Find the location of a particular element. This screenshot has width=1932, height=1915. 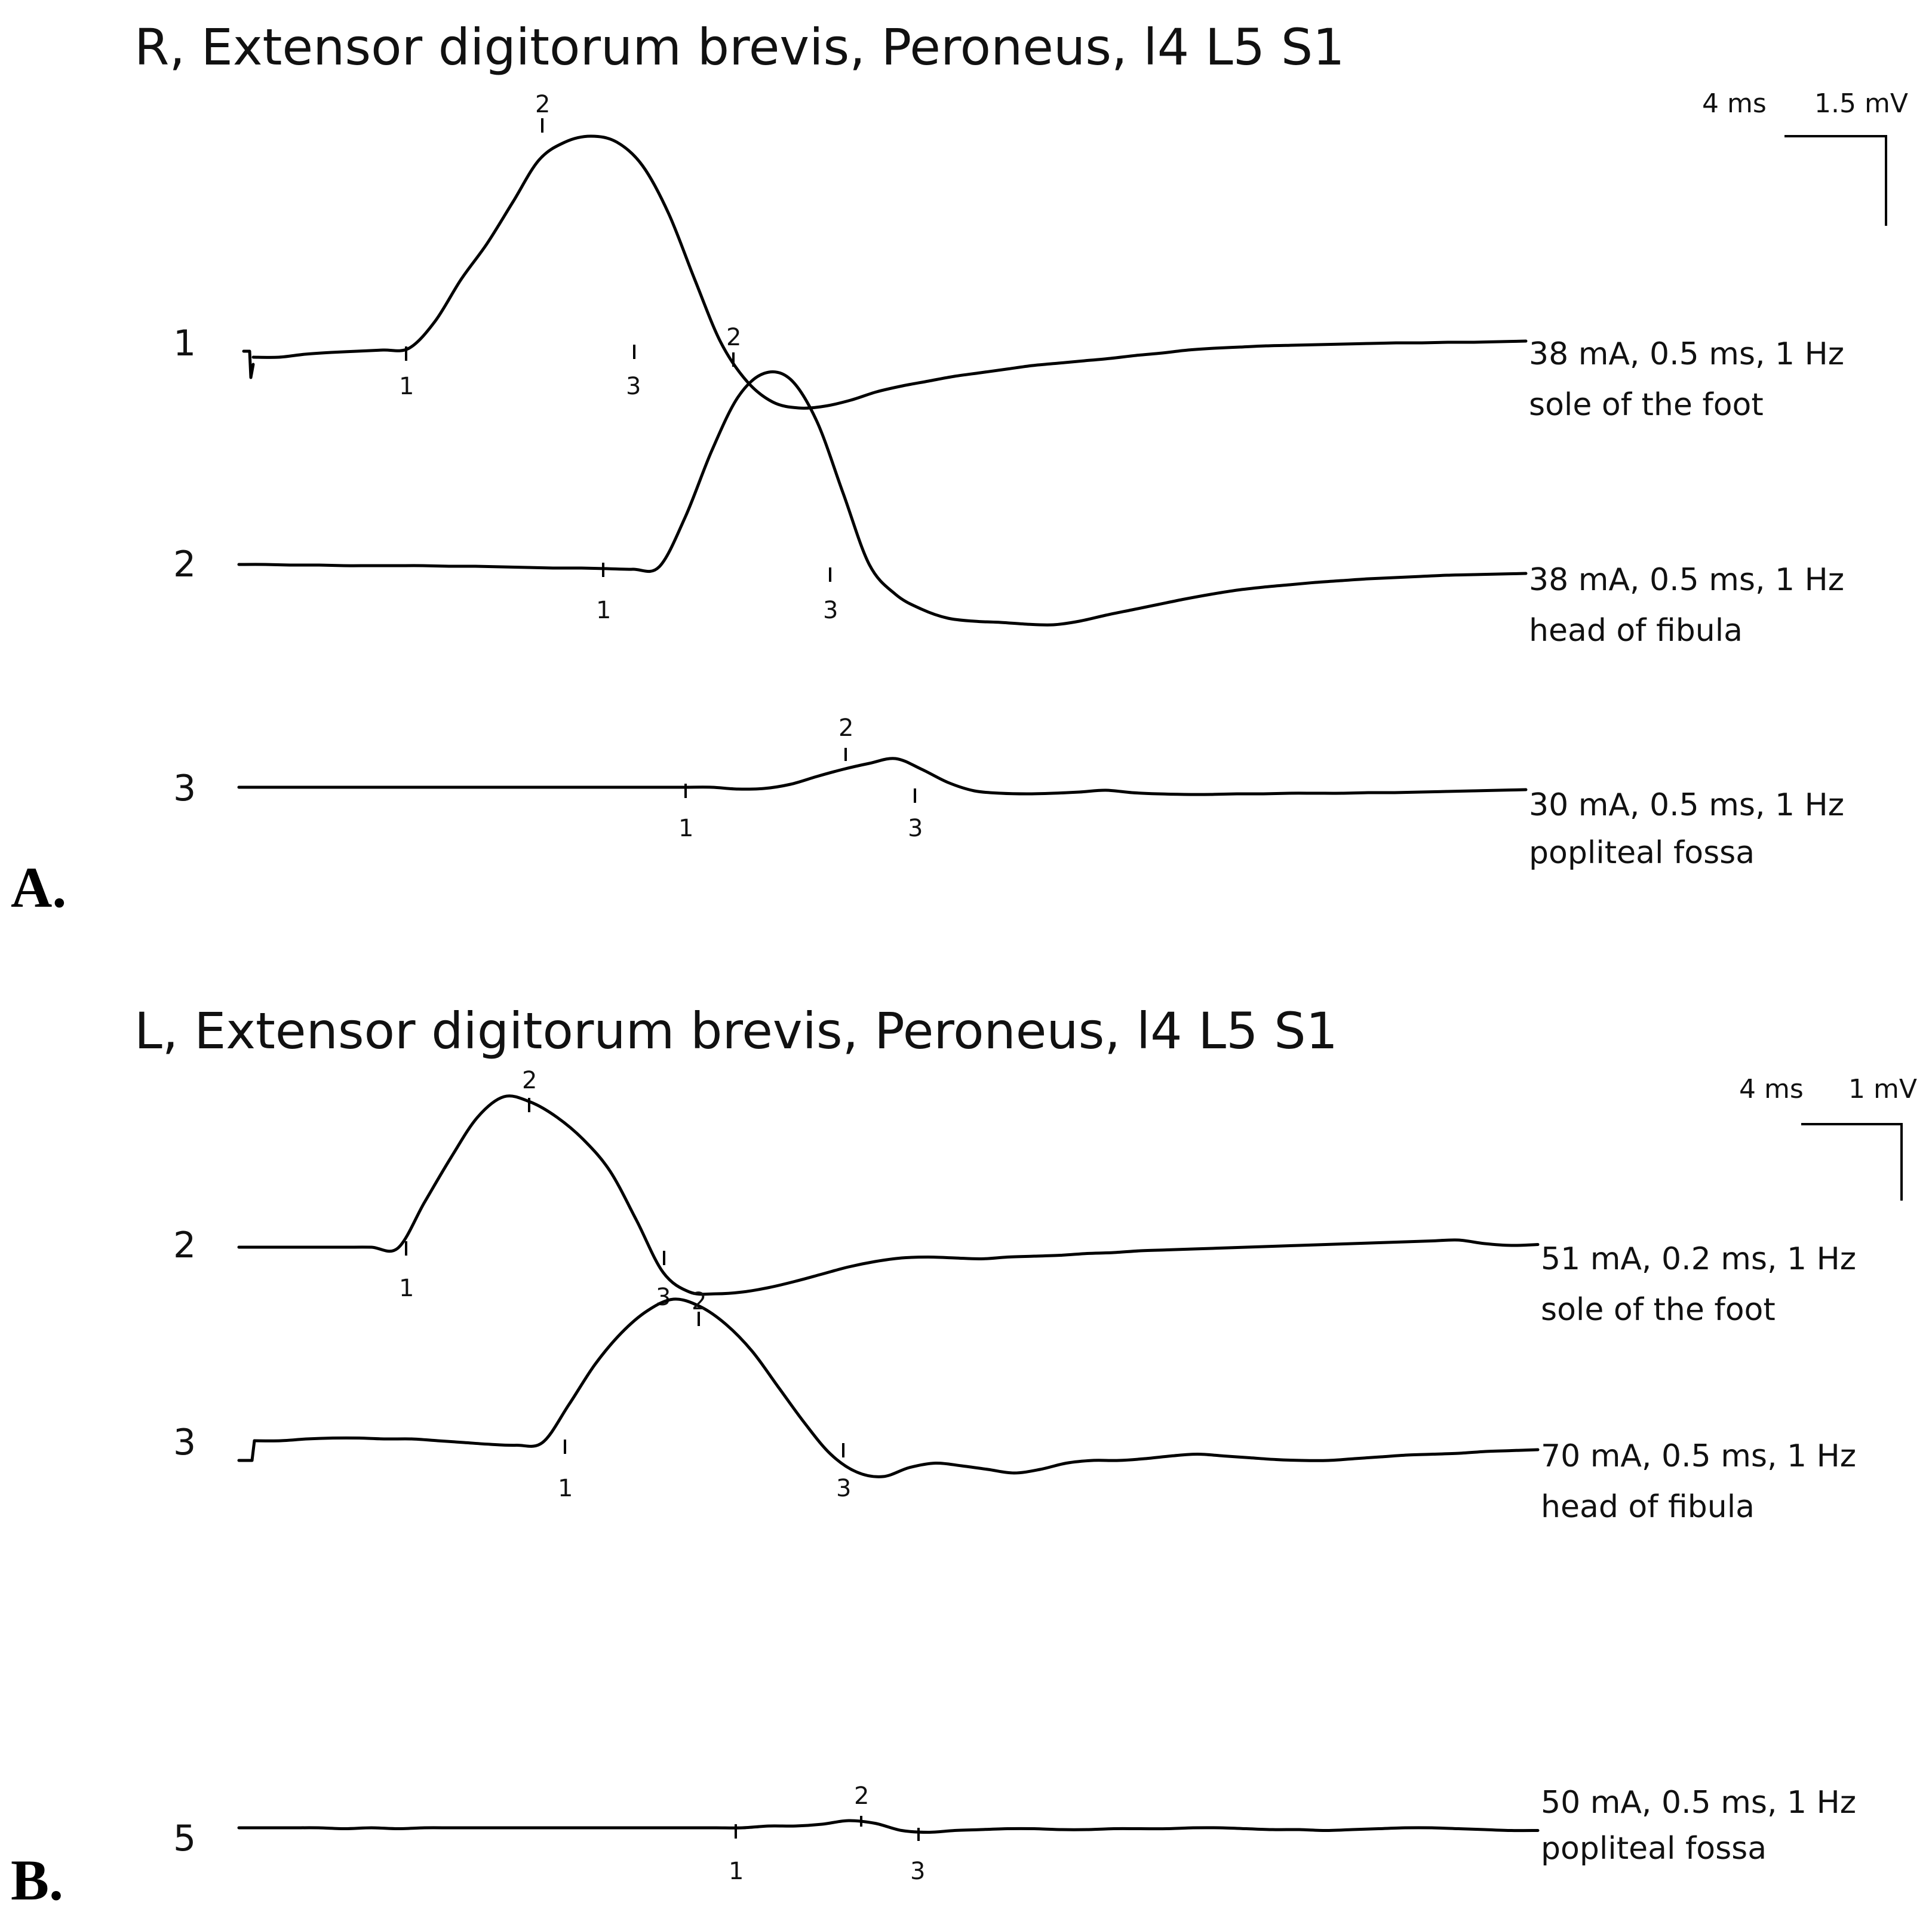

panel-a-scale-bar: 4 ms 1.5 mV is located at coordinates (1805, 157).